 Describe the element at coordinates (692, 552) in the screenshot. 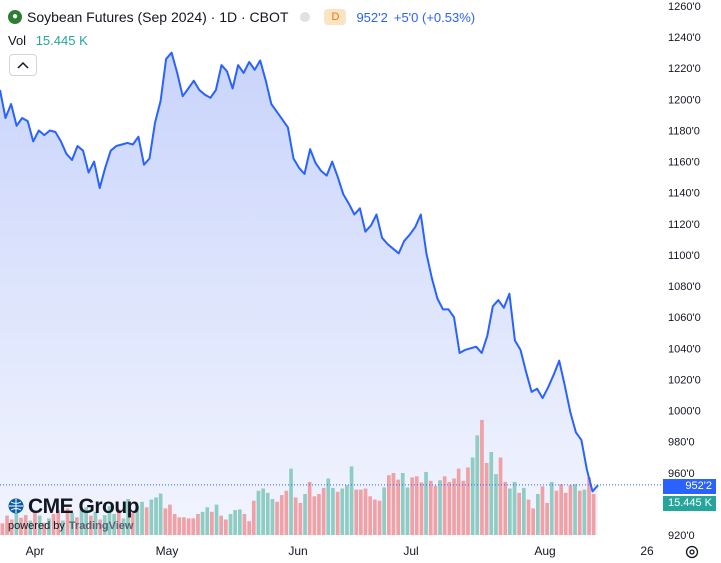

I see `gear-icon` at that location.